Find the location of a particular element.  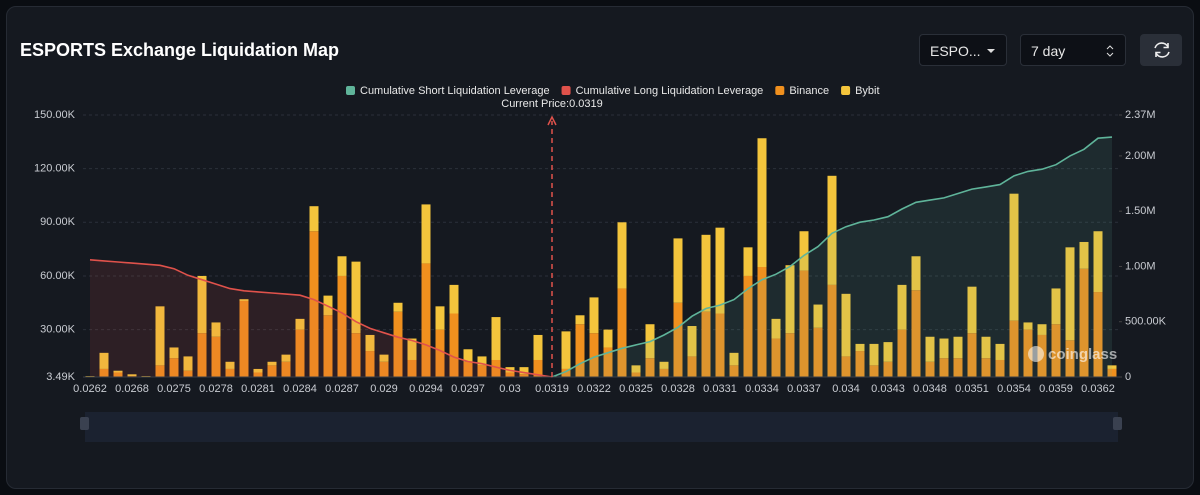

x-tick-label: 0.0281 is located at coordinates (258, 389).